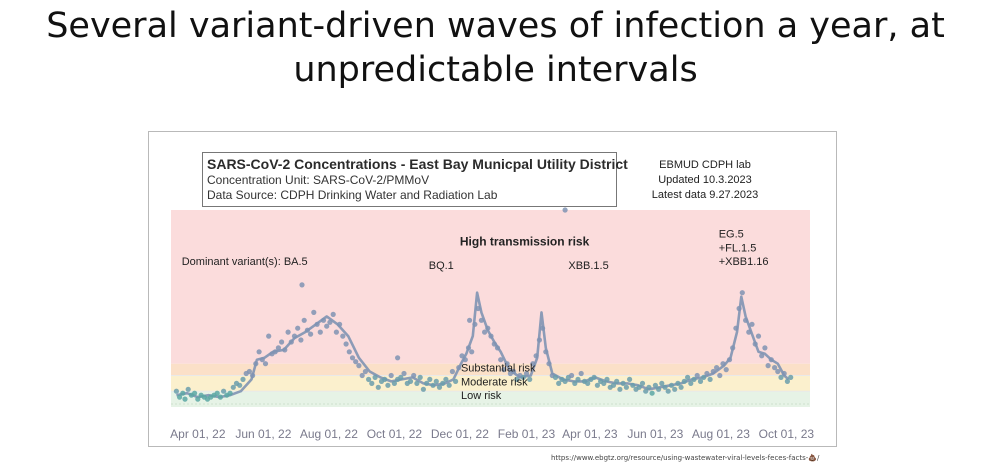 Image resolution: width=991 pixels, height=476 pixels. What do you see at coordinates (787, 434) in the screenshot?
I see `x-tick-label: Oct 01, 23` at bounding box center [787, 434].